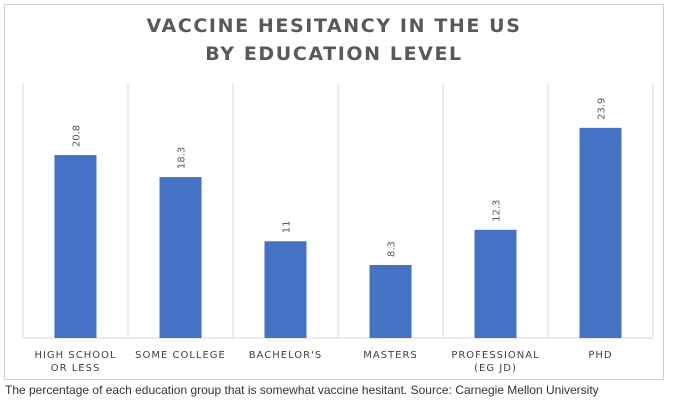 The height and width of the screenshot is (407, 674). What do you see at coordinates (497, 211) in the screenshot?
I see `data-label: 12.3` at bounding box center [497, 211].